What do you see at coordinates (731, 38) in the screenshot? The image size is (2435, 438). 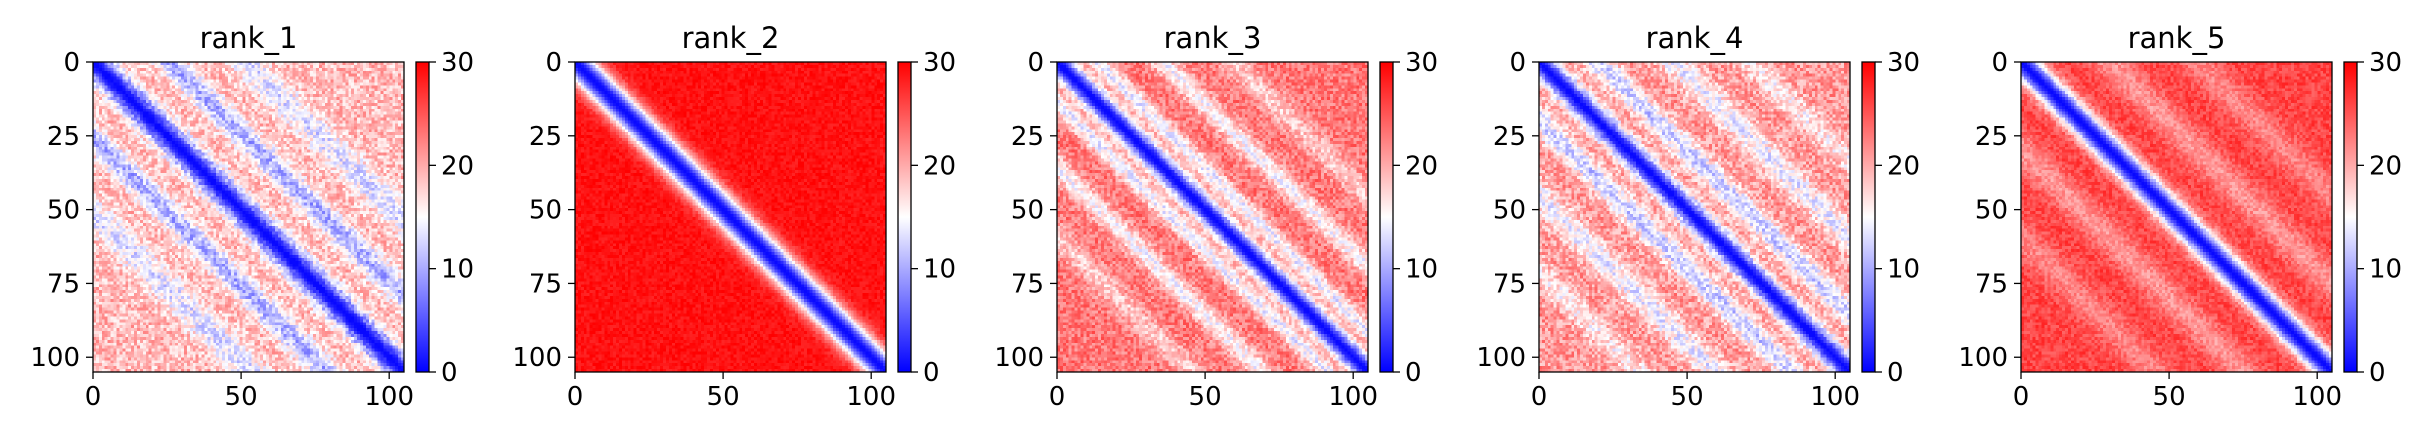 I see `chart-title: rank_2` at bounding box center [731, 38].